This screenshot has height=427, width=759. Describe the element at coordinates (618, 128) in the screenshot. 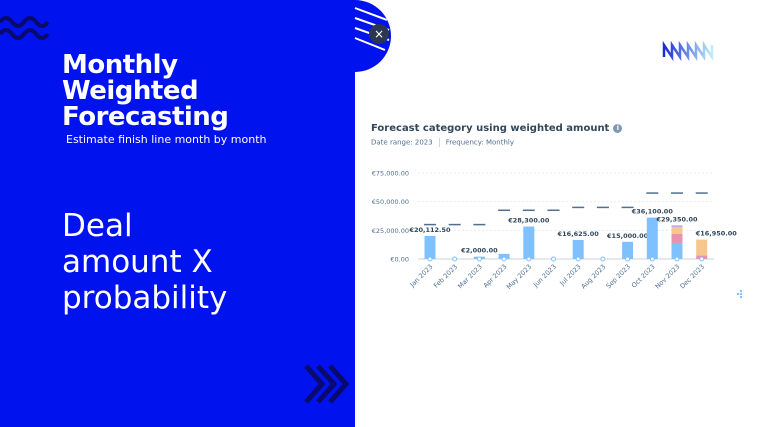

I see `info-icon: i` at that location.